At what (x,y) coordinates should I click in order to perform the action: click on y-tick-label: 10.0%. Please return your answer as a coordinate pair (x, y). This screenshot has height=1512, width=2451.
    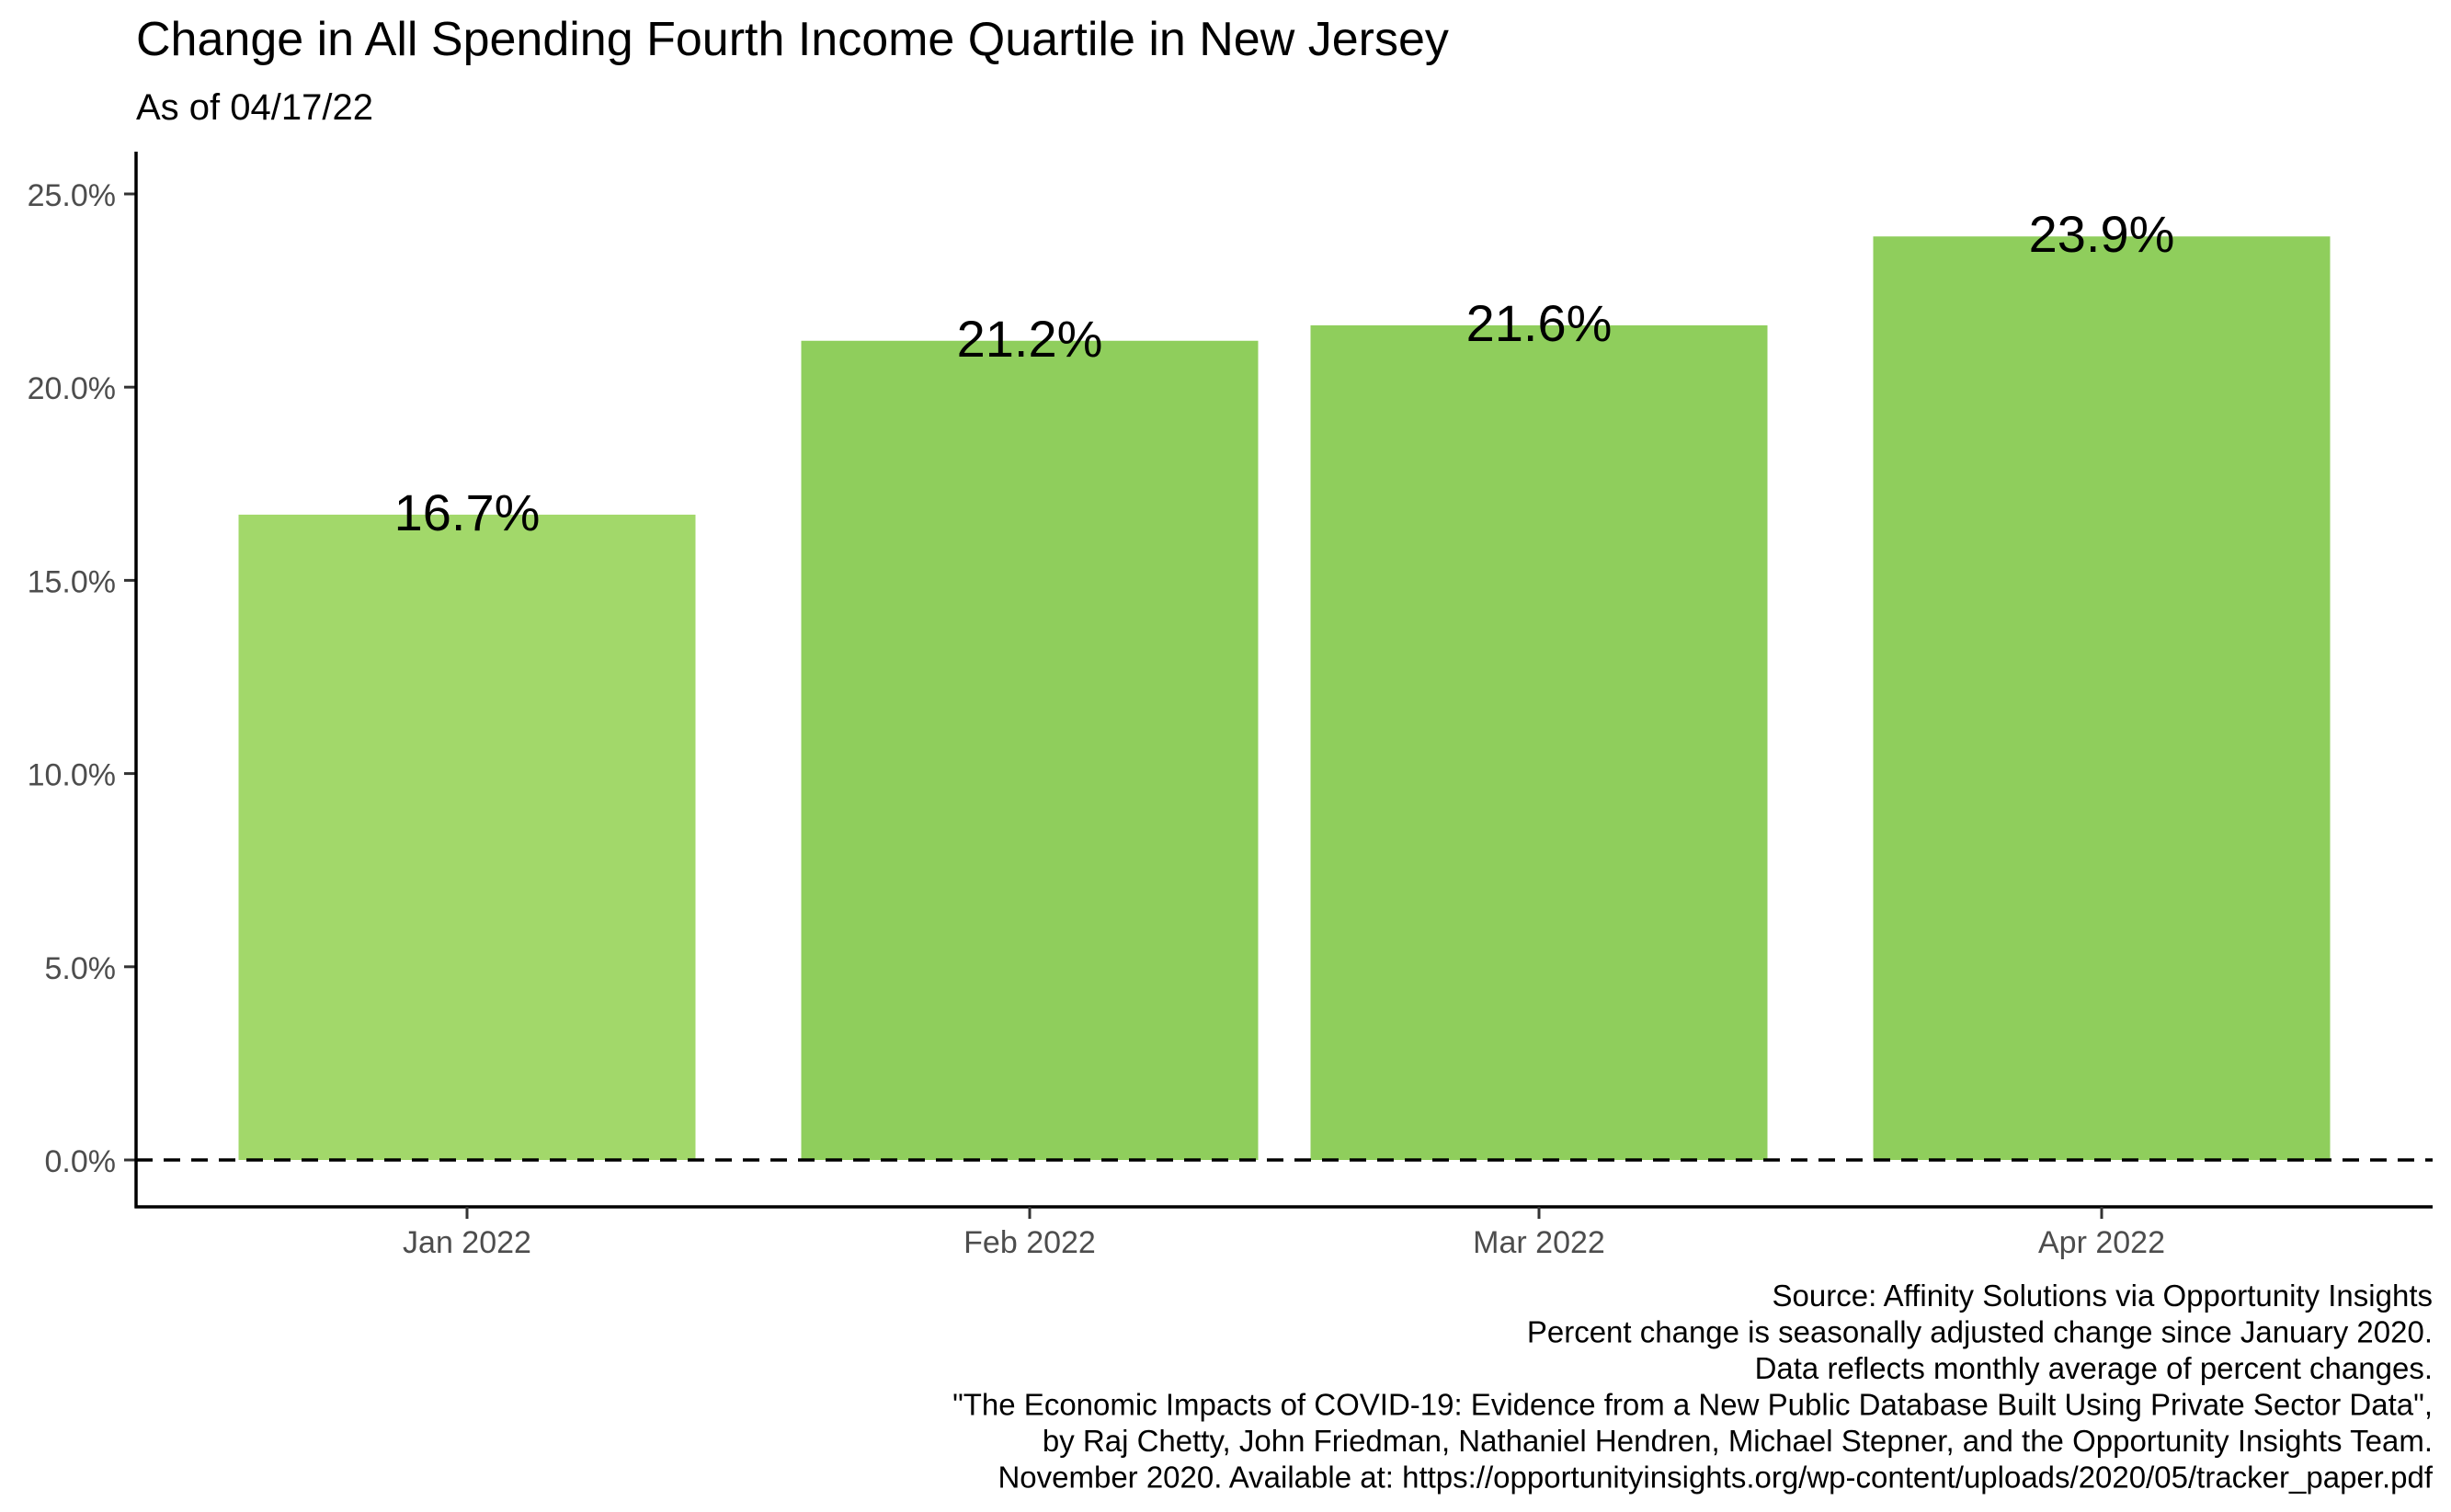
    Looking at the image, I should click on (72, 775).